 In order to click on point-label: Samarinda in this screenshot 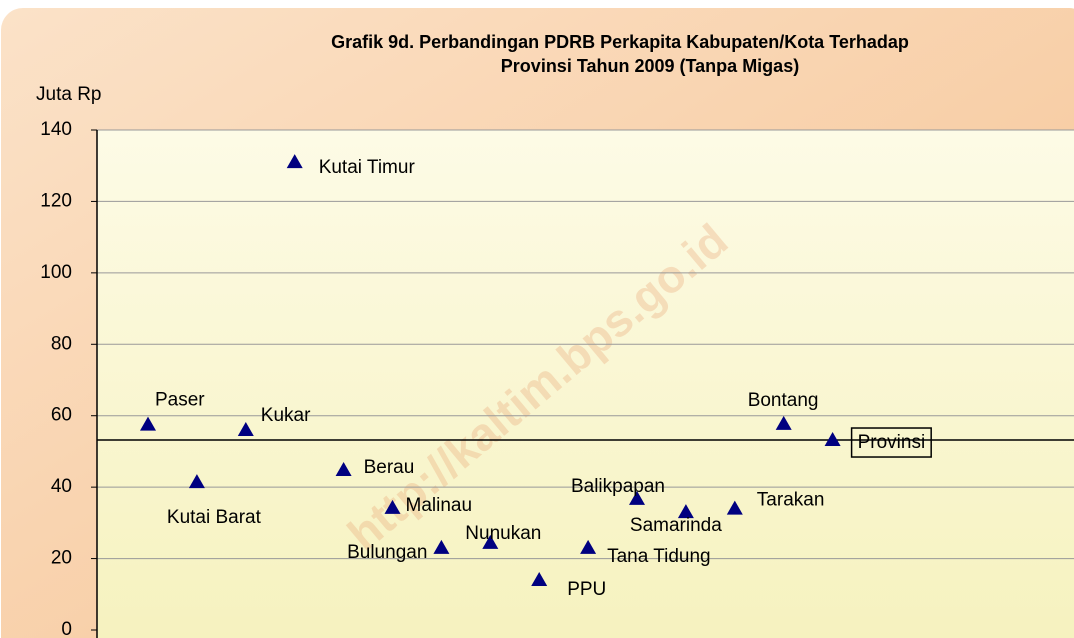, I will do `click(676, 525)`.